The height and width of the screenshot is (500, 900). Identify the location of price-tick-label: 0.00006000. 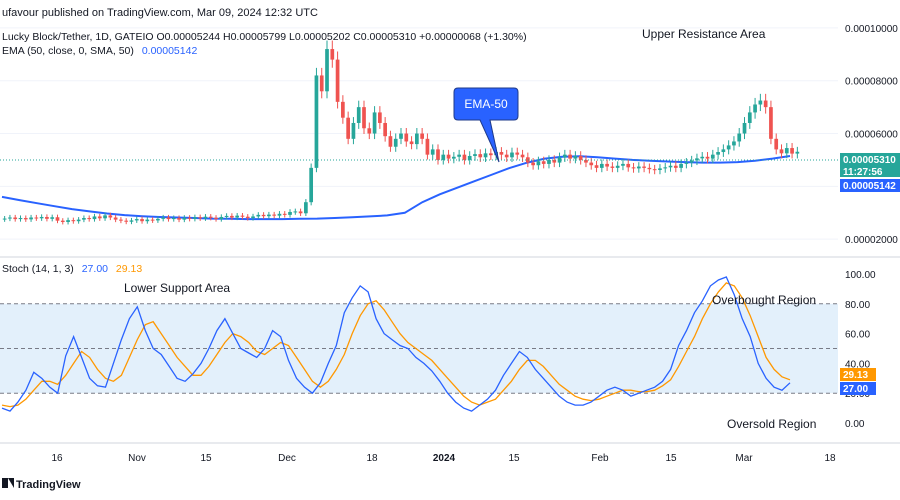
(871, 135).